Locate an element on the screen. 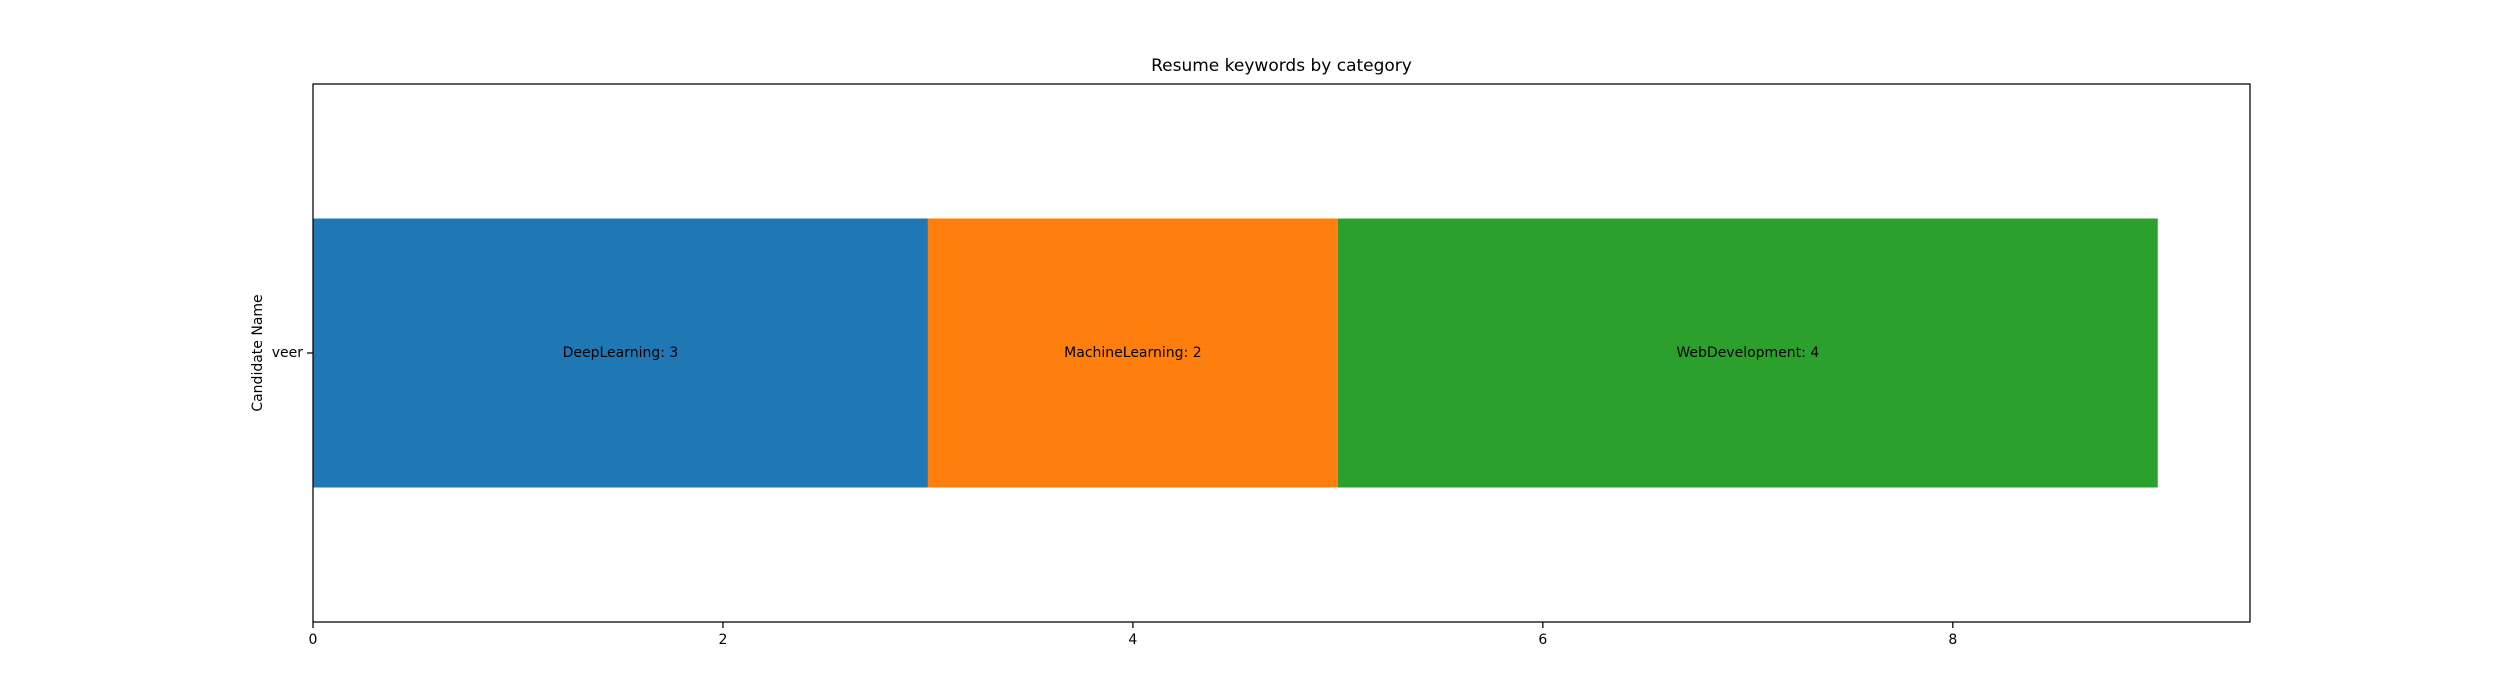 The height and width of the screenshot is (700, 2500). y-axis: veer is located at coordinates (292, 353).